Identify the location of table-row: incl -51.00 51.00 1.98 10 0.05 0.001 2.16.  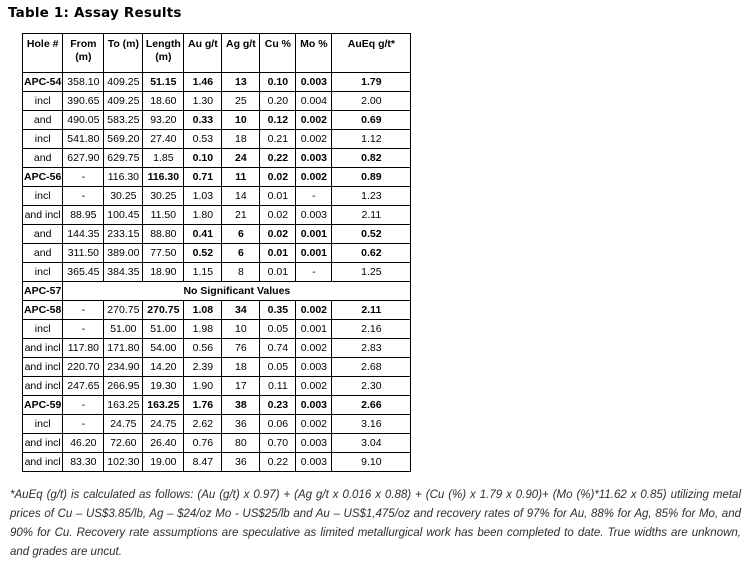
(216, 329).